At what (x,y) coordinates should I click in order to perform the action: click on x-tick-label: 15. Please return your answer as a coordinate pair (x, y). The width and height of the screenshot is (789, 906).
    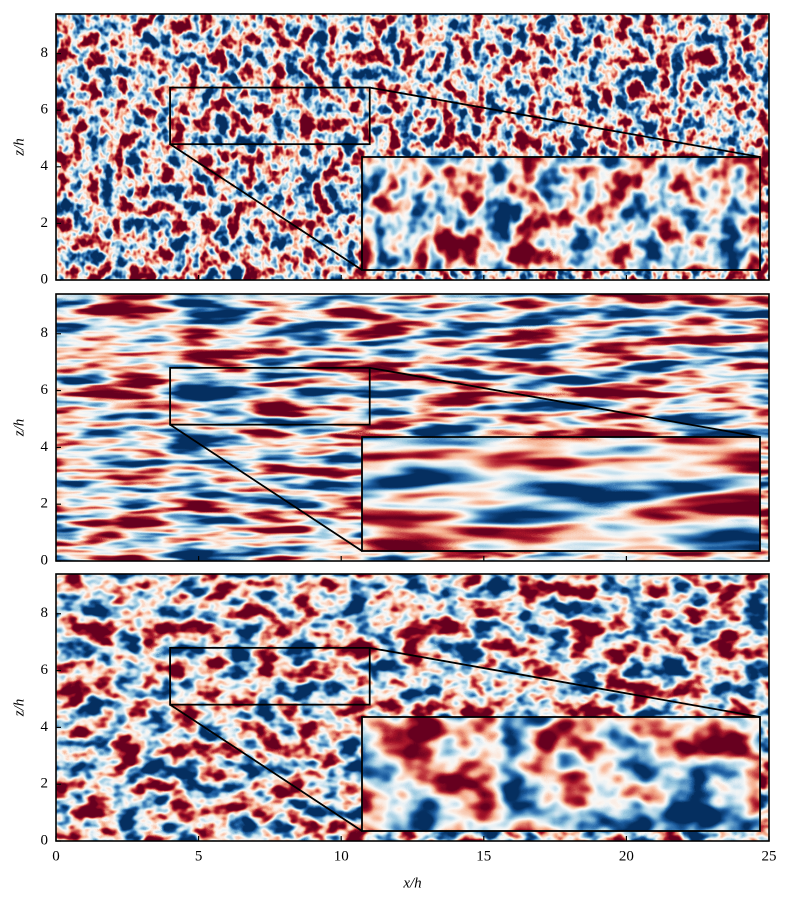
    Looking at the image, I should click on (483, 856).